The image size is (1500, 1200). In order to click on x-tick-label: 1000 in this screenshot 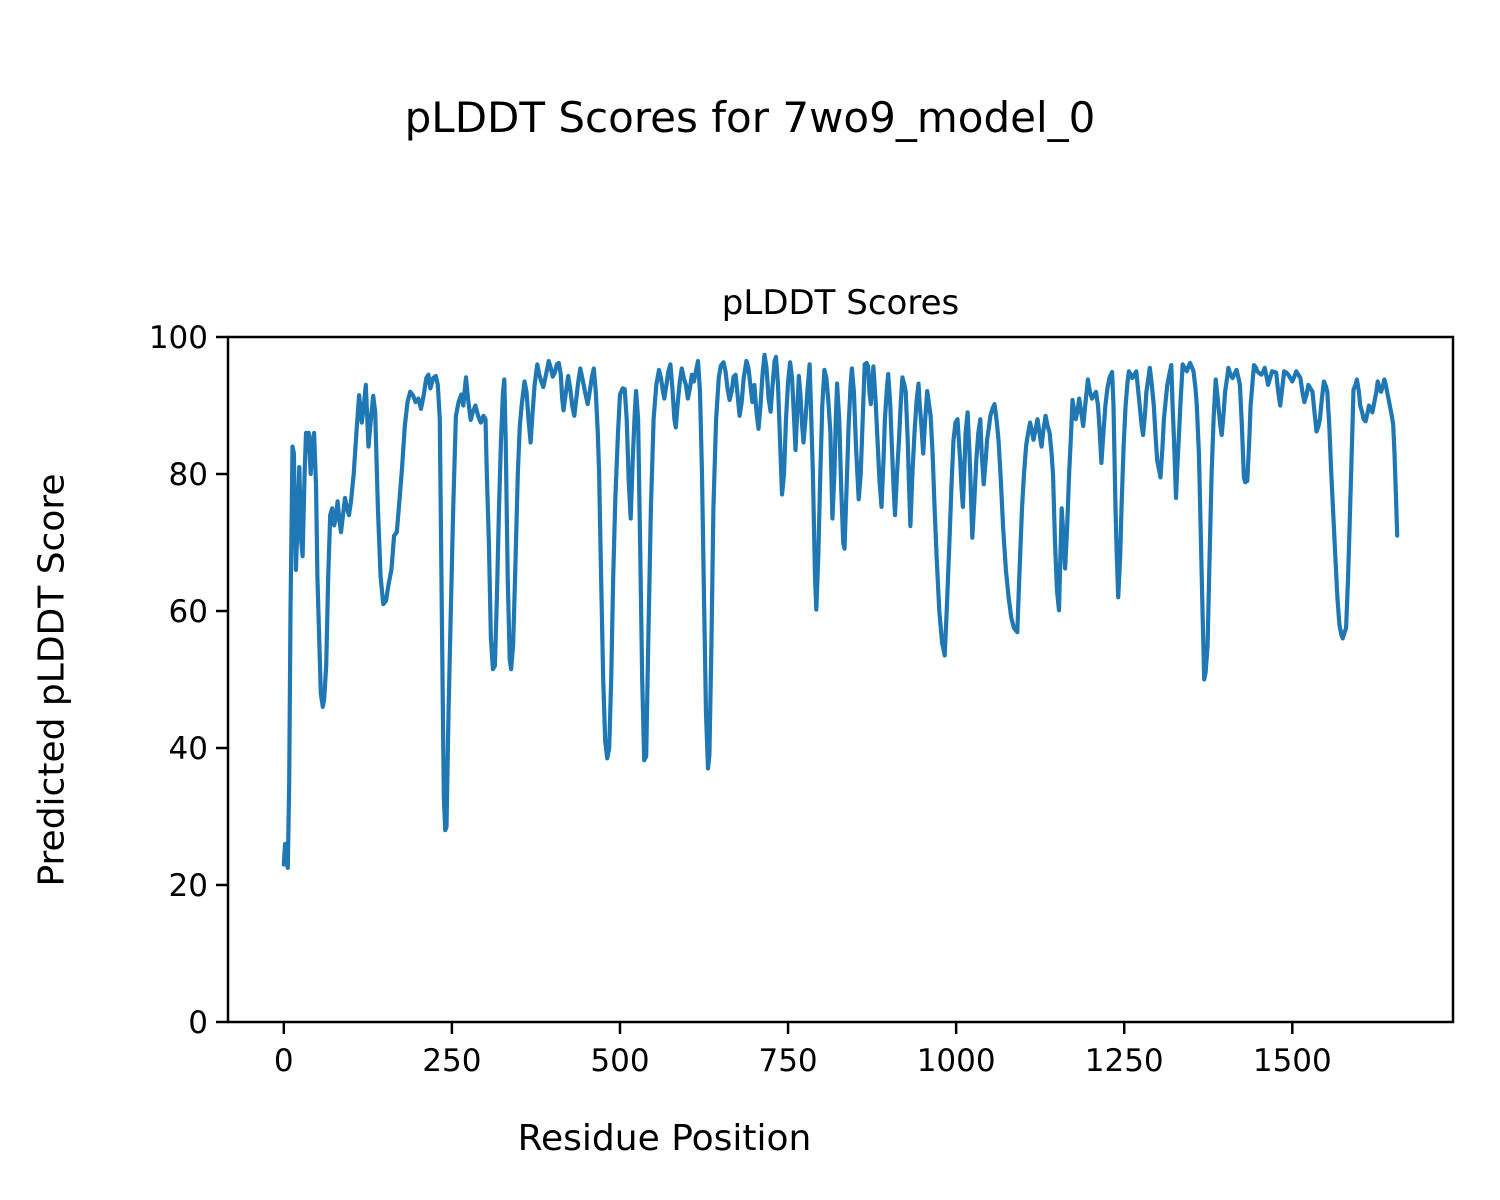, I will do `click(956, 1061)`.